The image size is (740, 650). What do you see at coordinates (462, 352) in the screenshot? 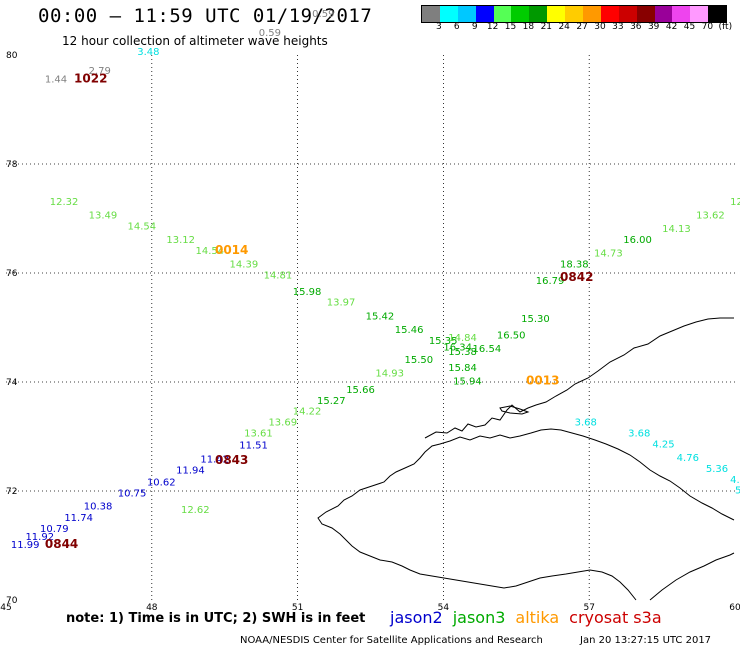
I see `wave-height-label: 15.38` at bounding box center [462, 352].